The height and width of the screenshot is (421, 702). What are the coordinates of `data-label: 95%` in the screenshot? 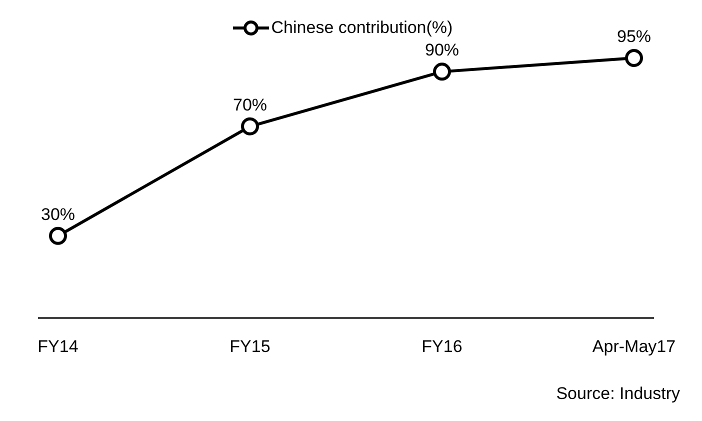 It's located at (634, 36).